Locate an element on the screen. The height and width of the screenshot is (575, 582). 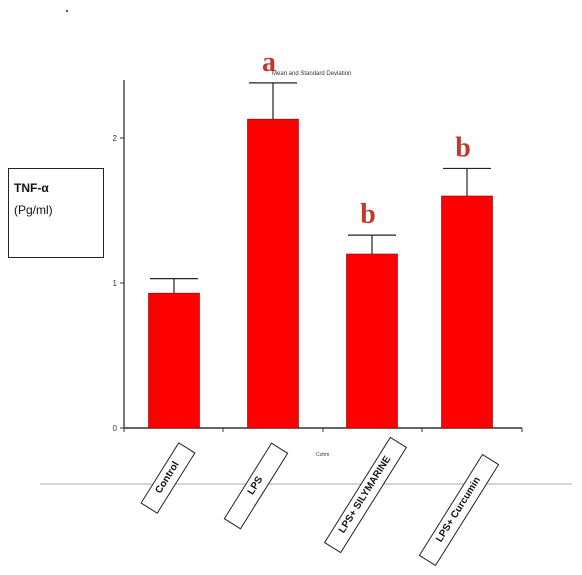
y-tick-label: 0 is located at coordinates (115, 428).